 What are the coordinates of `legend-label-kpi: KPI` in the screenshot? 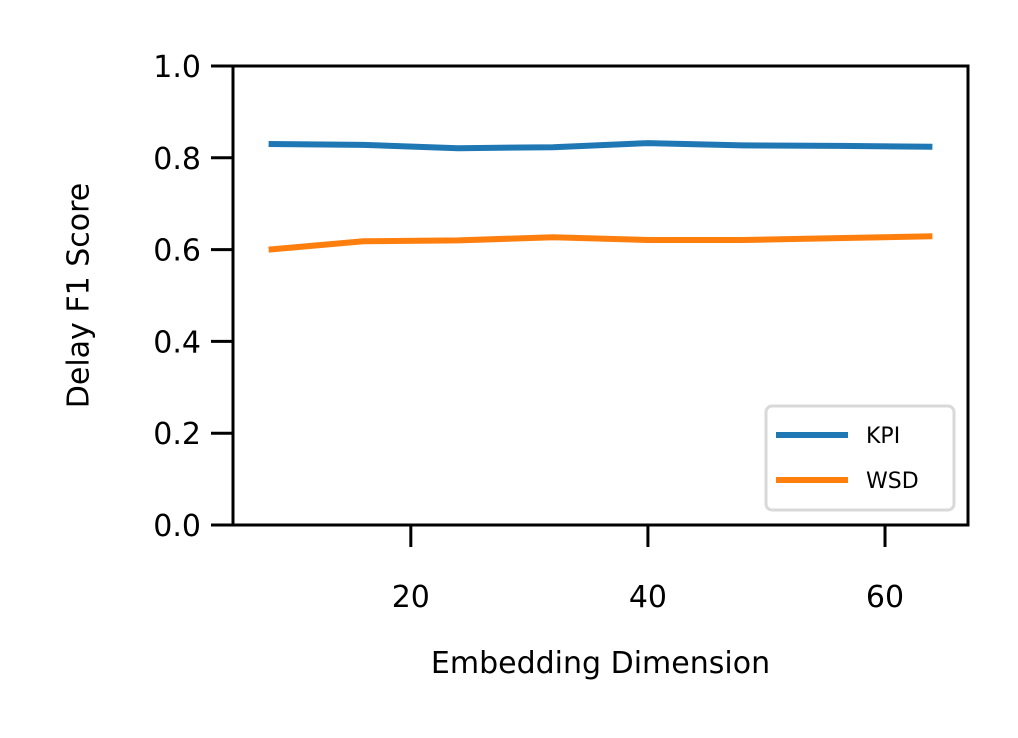 It's located at (883, 436).